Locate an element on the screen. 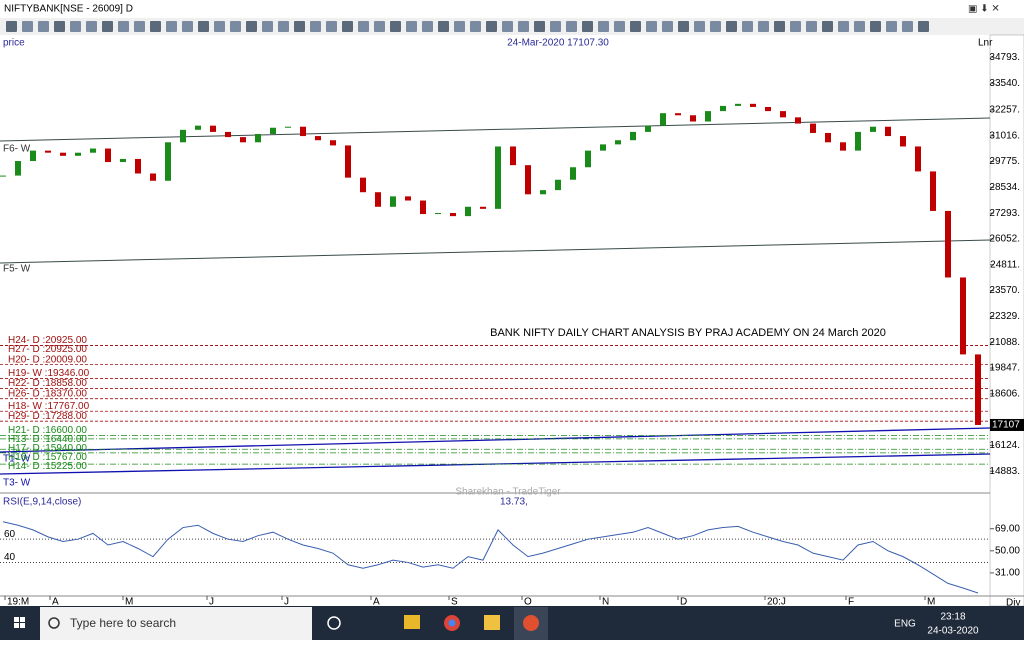  rsi-tick-label: 31.00 is located at coordinates (1007, 573).